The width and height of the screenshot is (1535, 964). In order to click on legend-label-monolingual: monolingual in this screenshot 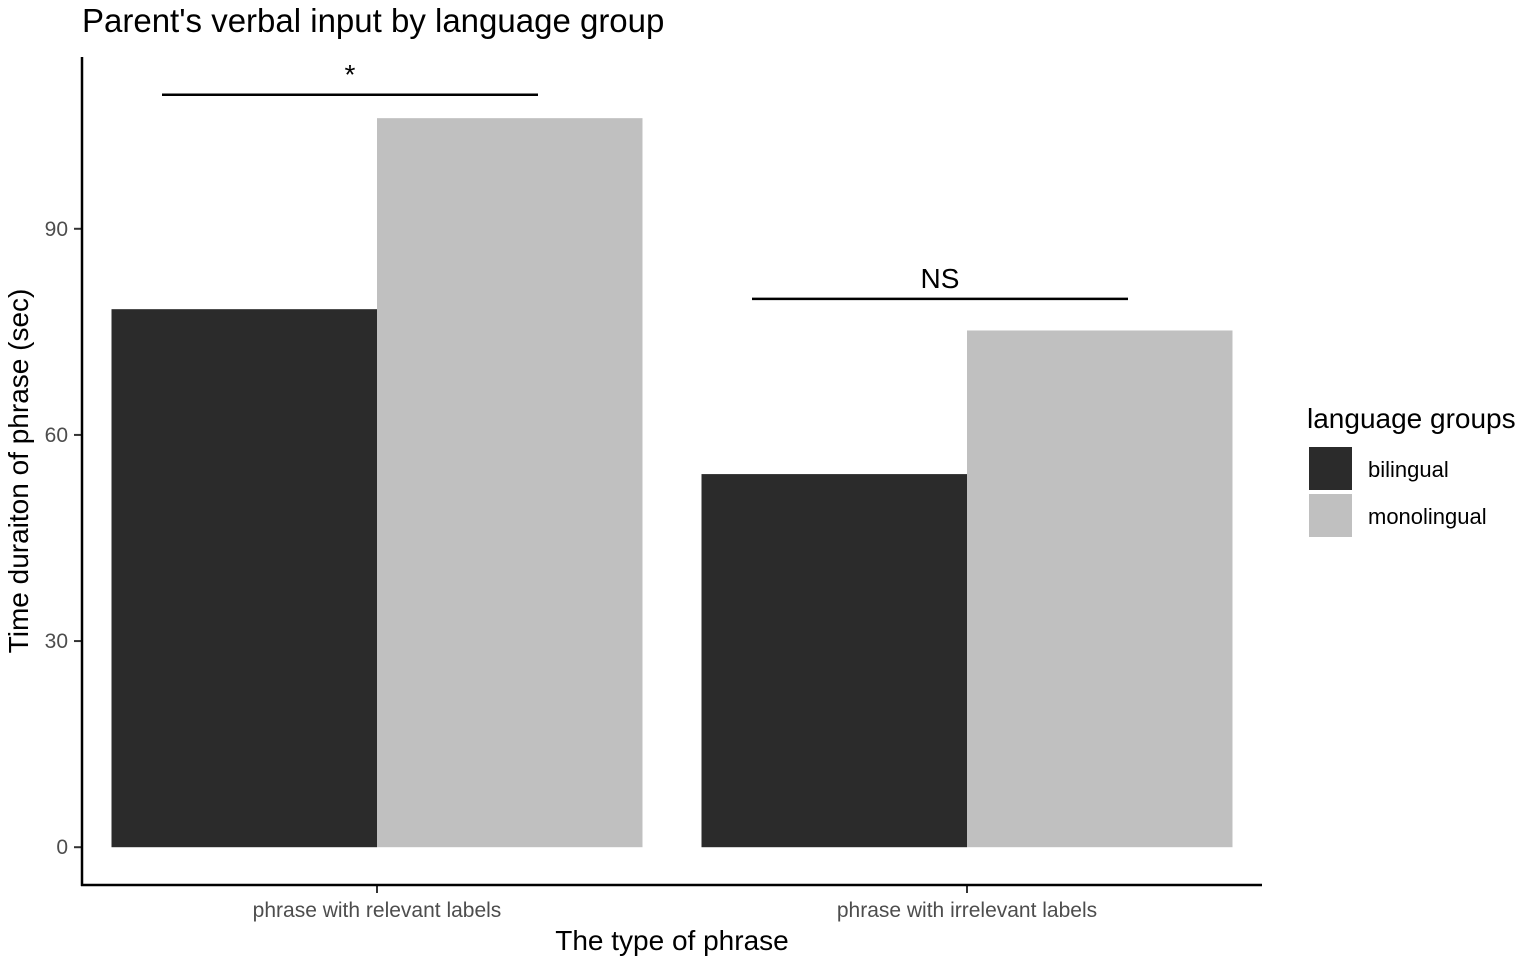, I will do `click(1427, 516)`.